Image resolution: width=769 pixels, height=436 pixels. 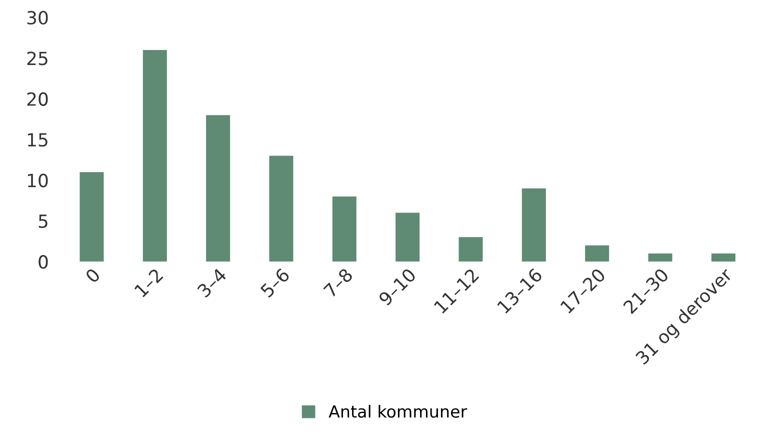 What do you see at coordinates (149, 283) in the screenshot?
I see `x-tick-label: 1–2` at bounding box center [149, 283].